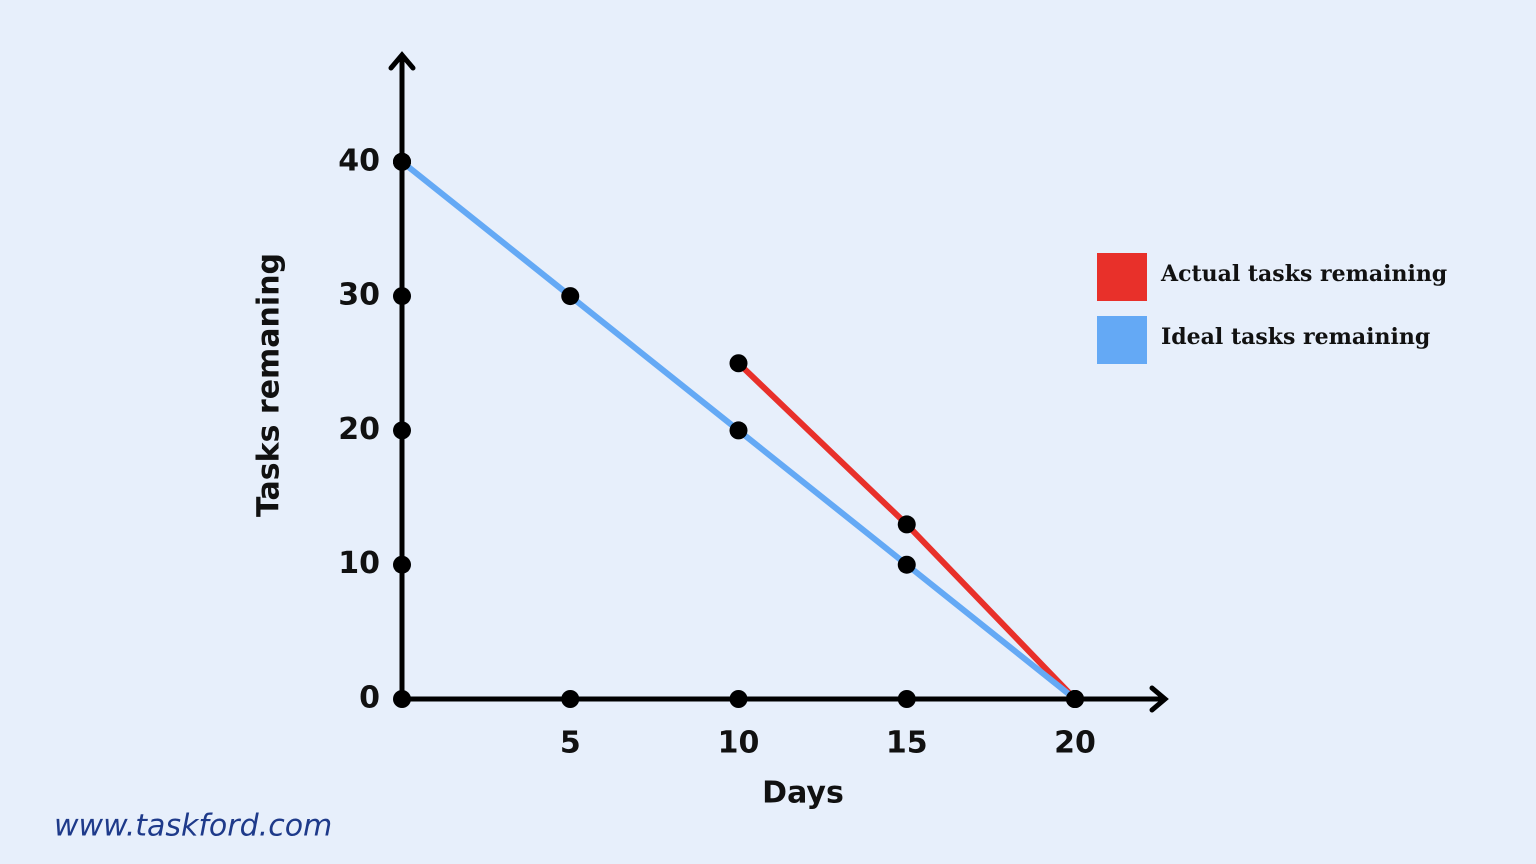 The height and width of the screenshot is (864, 1536). What do you see at coordinates (369, 698) in the screenshot?
I see `y-tick-label: 0` at bounding box center [369, 698].